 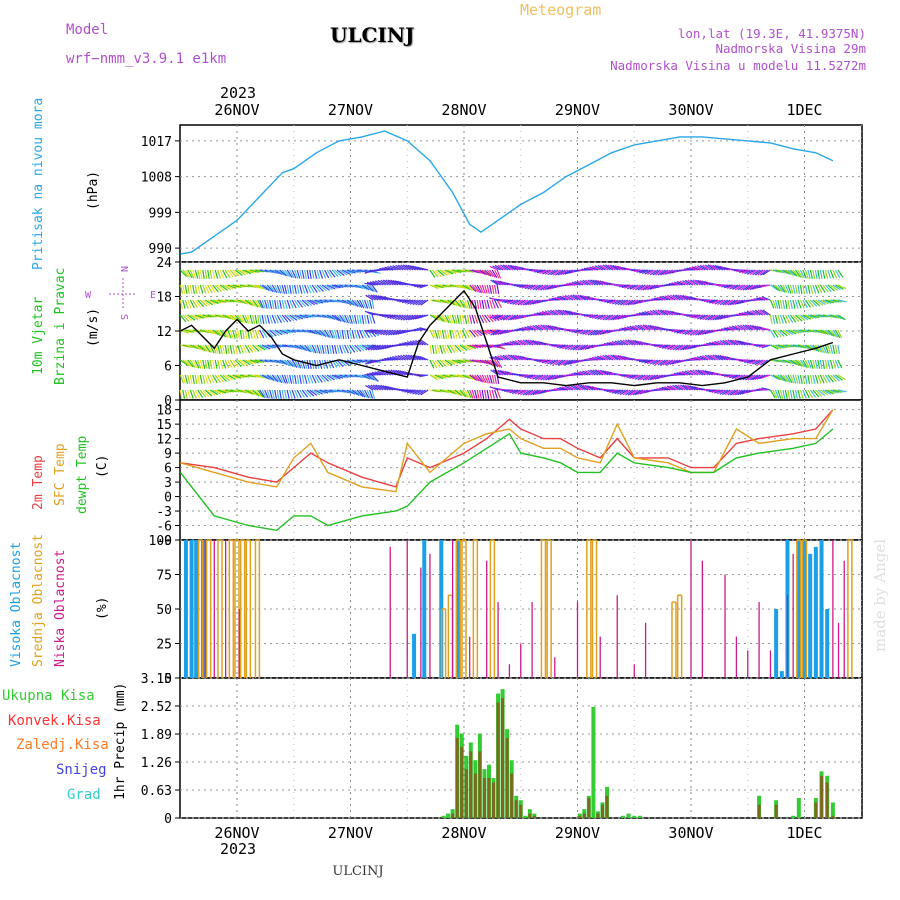 What do you see at coordinates (160, 541) in the screenshot?
I see `y-tick-label: 100` at bounding box center [160, 541].